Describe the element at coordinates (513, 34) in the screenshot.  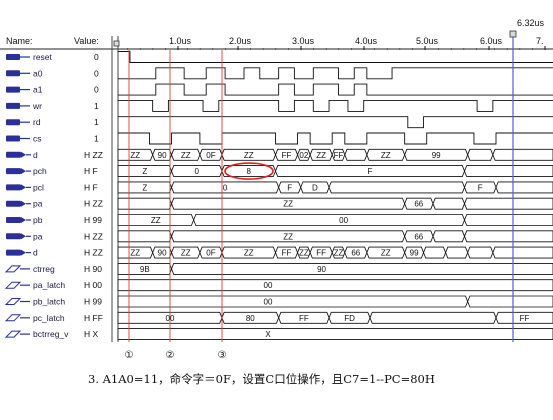
I see `time-cursor-handle` at that location.